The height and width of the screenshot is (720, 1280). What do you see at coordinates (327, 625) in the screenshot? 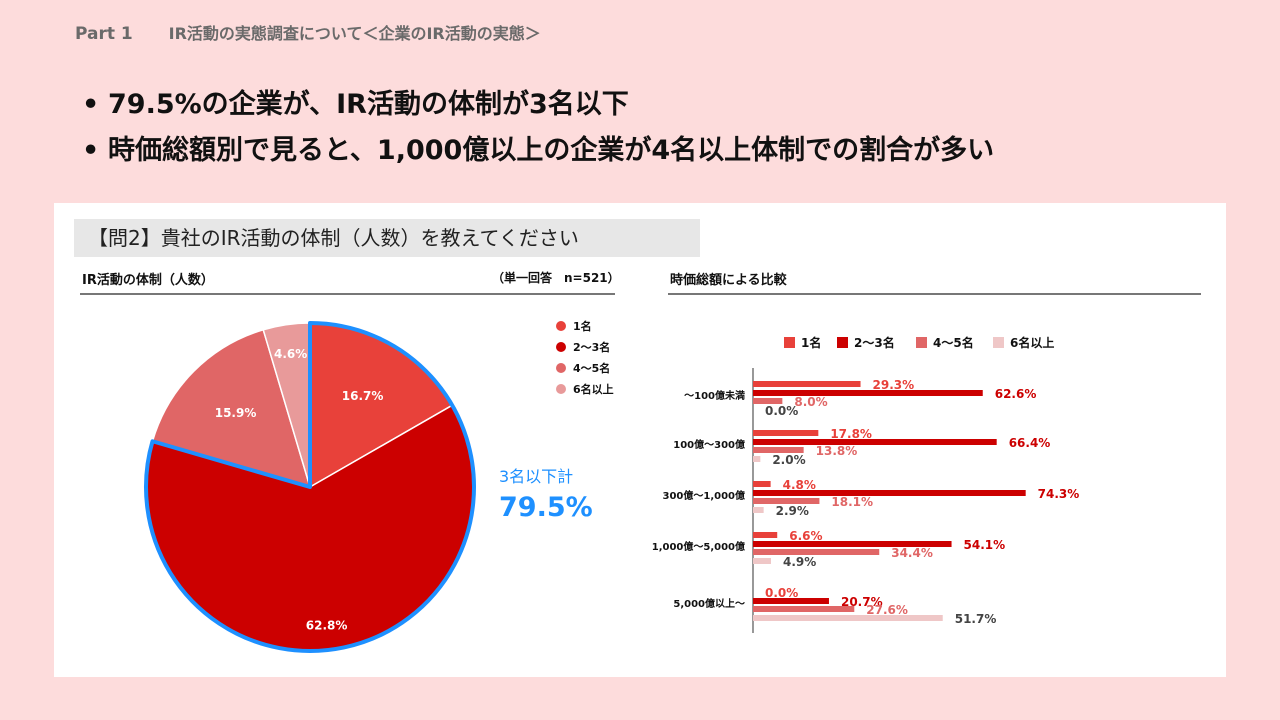
I see `pie-value-label: 62.8%` at bounding box center [327, 625].